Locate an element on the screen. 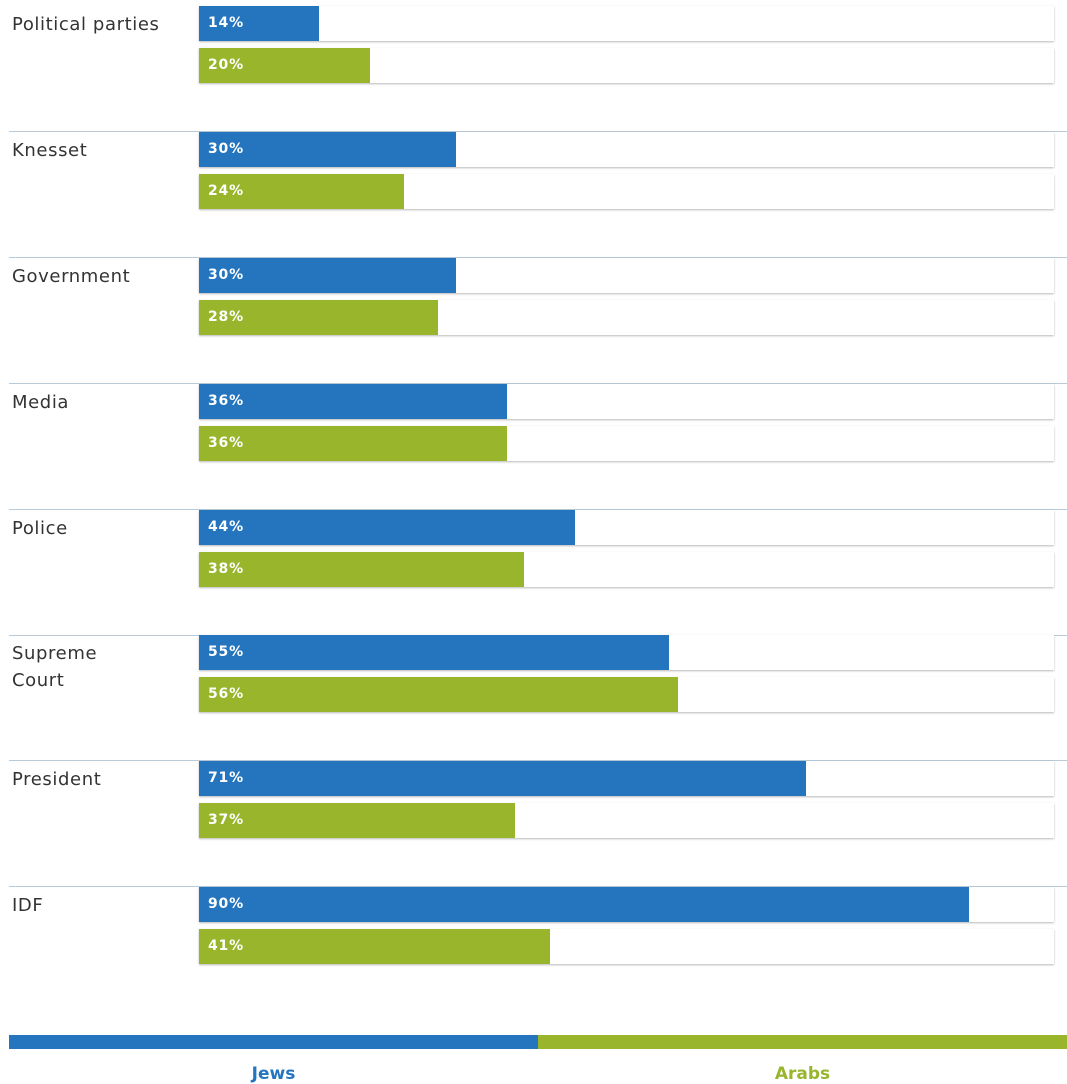  category-row: Supreme Court 55% 56% is located at coordinates (538, 698).